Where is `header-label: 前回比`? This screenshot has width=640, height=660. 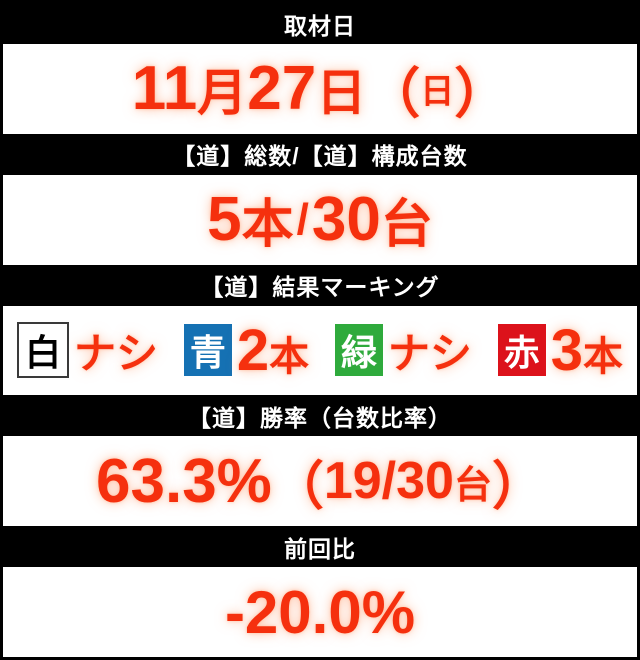 header-label: 前回比 is located at coordinates (320, 548).